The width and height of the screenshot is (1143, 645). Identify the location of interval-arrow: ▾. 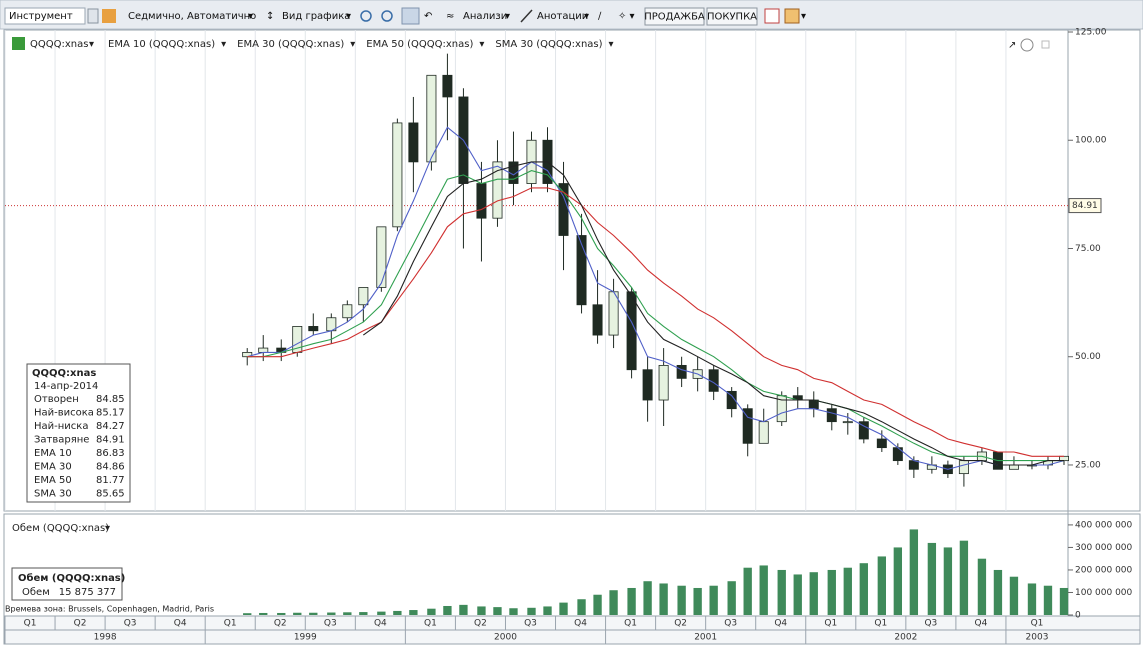
(250, 16).